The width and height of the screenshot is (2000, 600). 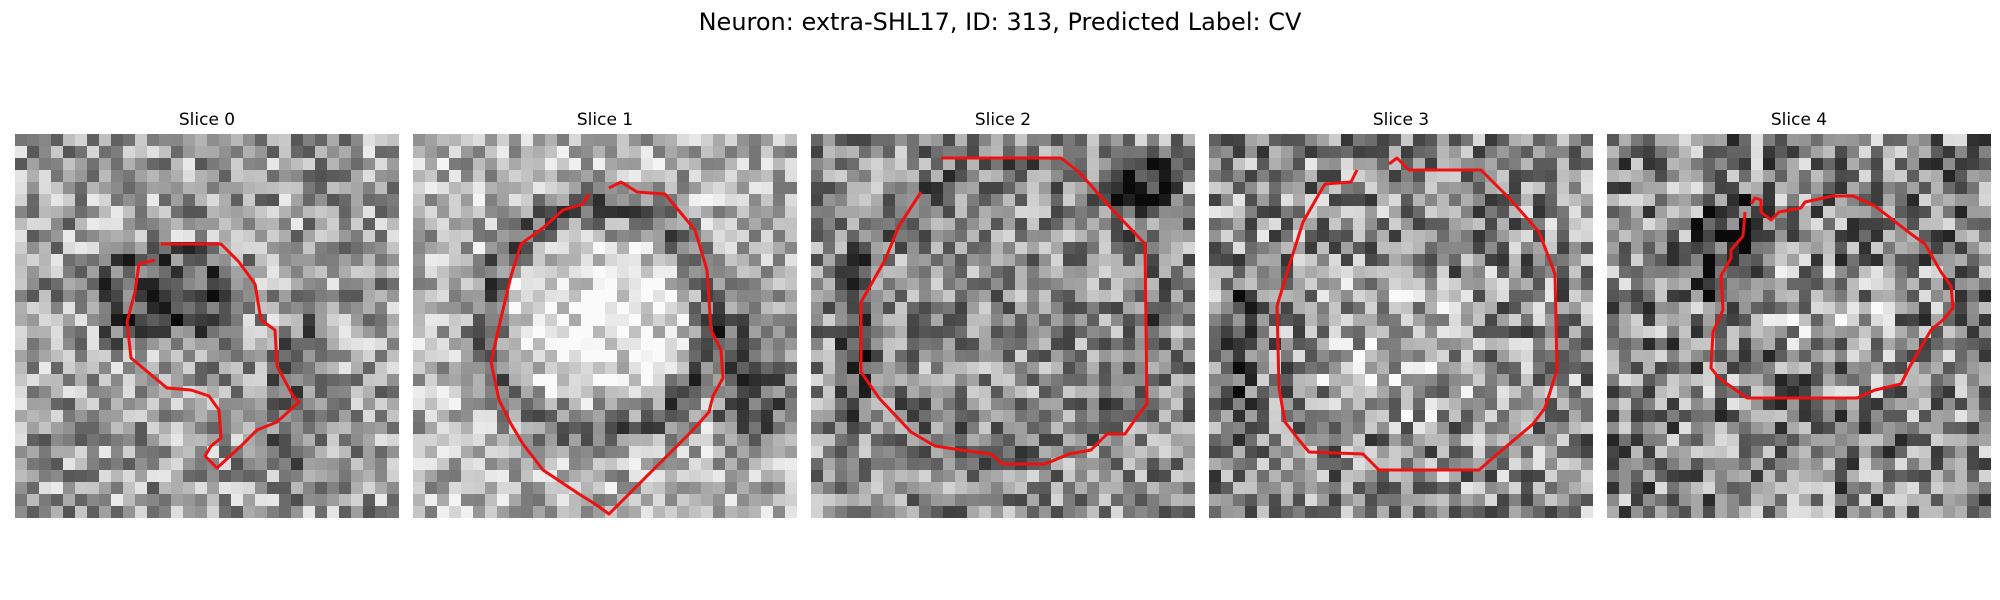 I want to click on slice-panel-0: Slice 0, so click(x=207, y=313).